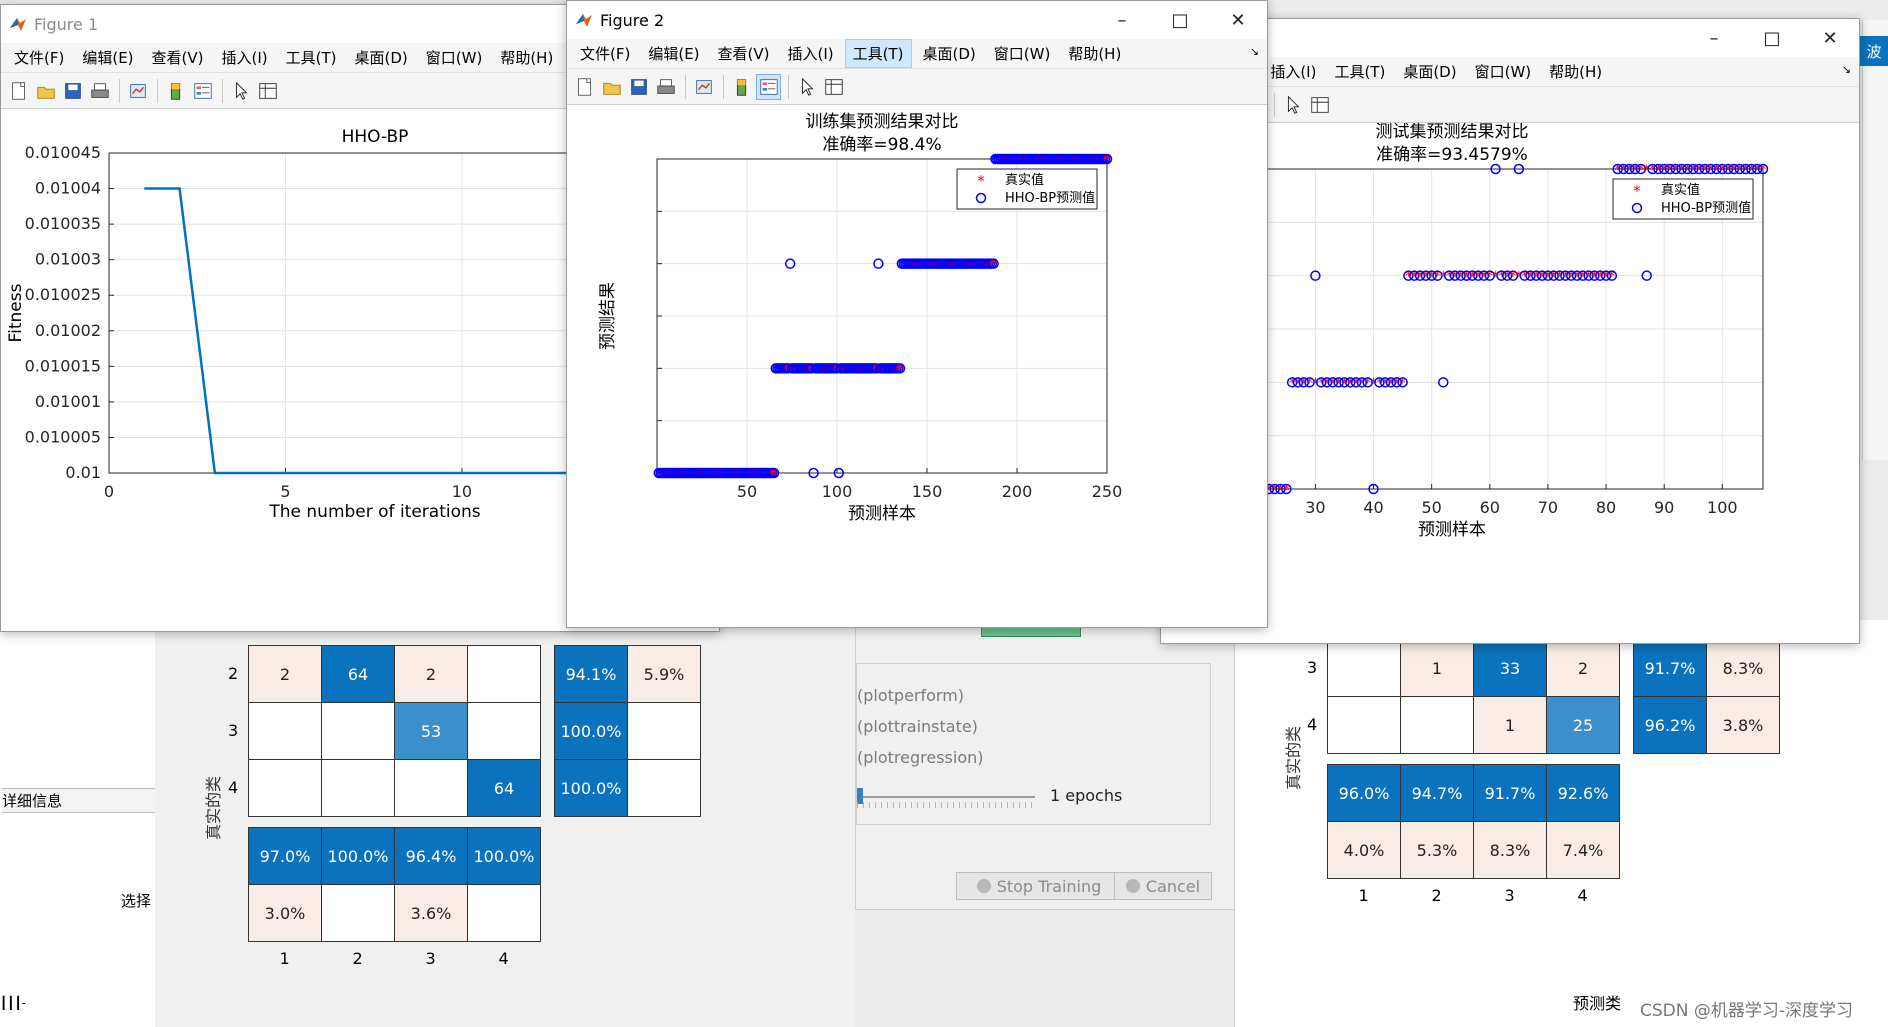  Describe the element at coordinates (927, 491) in the screenshot. I see `x-tick-label: 150` at that location.